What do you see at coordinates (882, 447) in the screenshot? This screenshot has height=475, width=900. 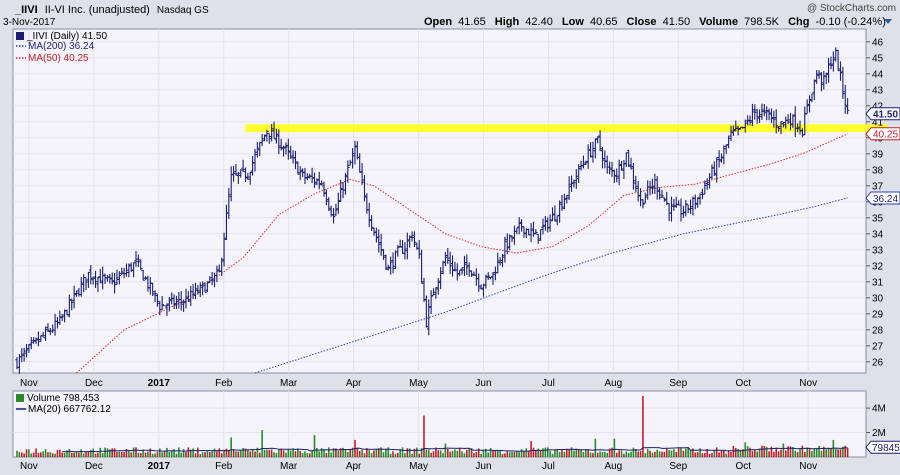 I see `volume-badge-shape` at bounding box center [882, 447].